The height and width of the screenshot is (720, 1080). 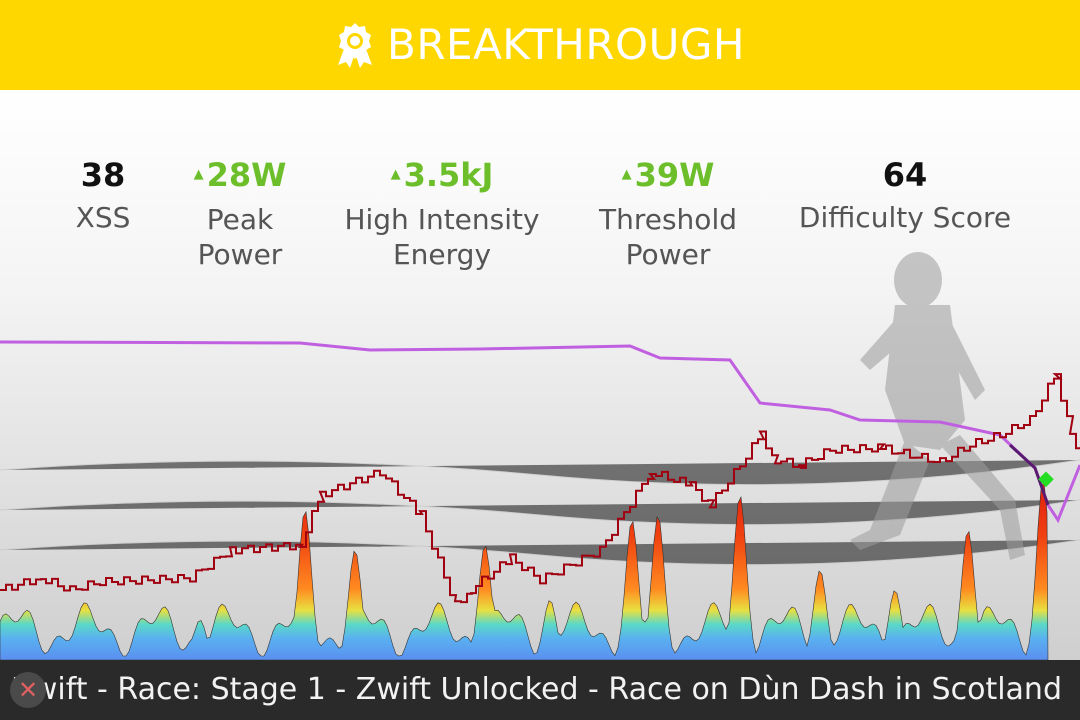 I want to click on metric-value: ▲39W, so click(x=668, y=175).